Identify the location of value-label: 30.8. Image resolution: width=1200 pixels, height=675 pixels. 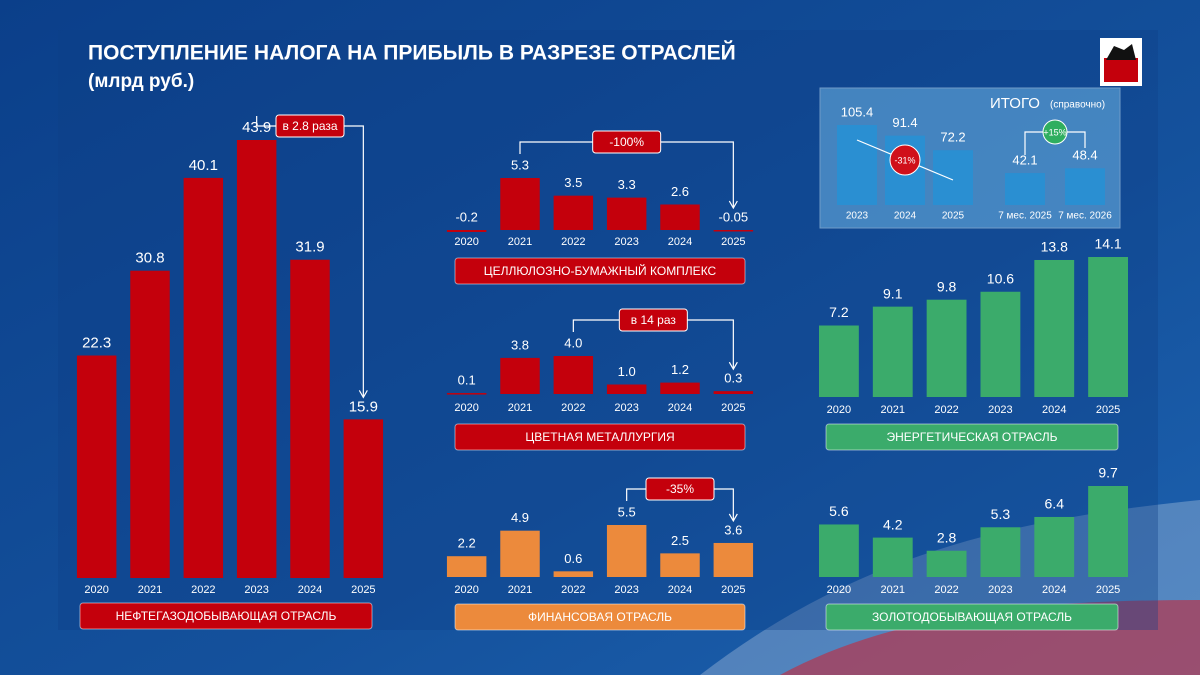
(149, 258).